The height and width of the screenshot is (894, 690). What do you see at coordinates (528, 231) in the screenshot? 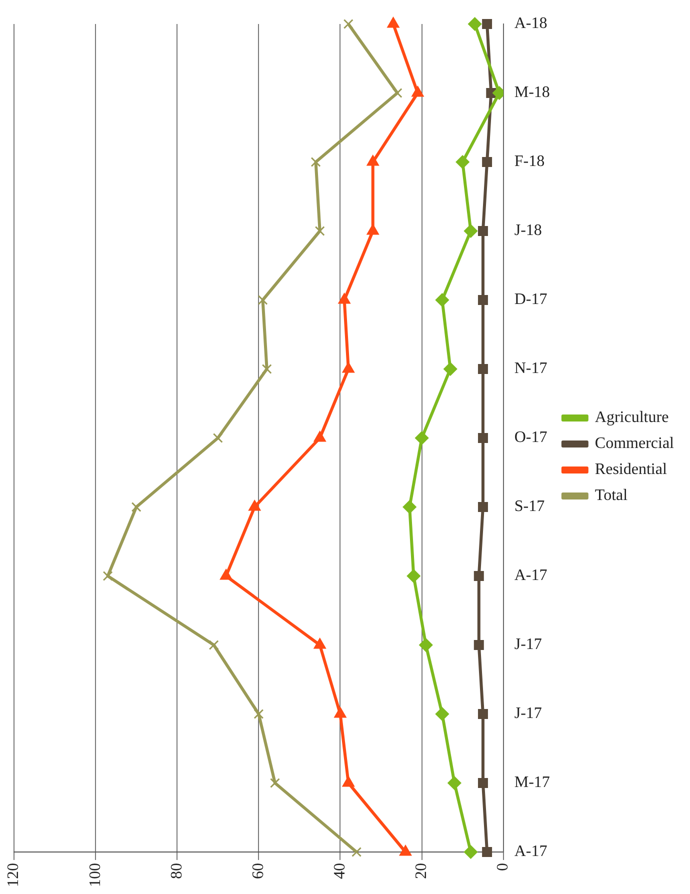
I see `y-tick-label: J-18` at bounding box center [528, 231].